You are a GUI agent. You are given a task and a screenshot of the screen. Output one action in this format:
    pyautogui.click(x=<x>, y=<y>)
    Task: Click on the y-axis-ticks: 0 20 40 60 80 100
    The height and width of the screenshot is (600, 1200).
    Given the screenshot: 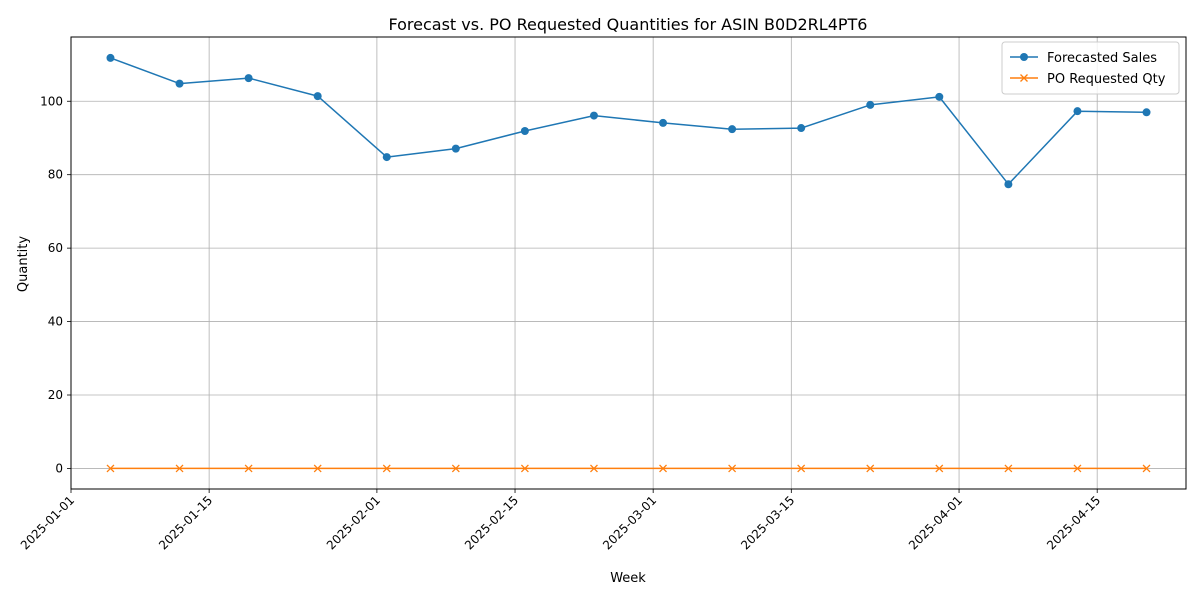 What is the action you would take?
    pyautogui.click(x=55, y=284)
    